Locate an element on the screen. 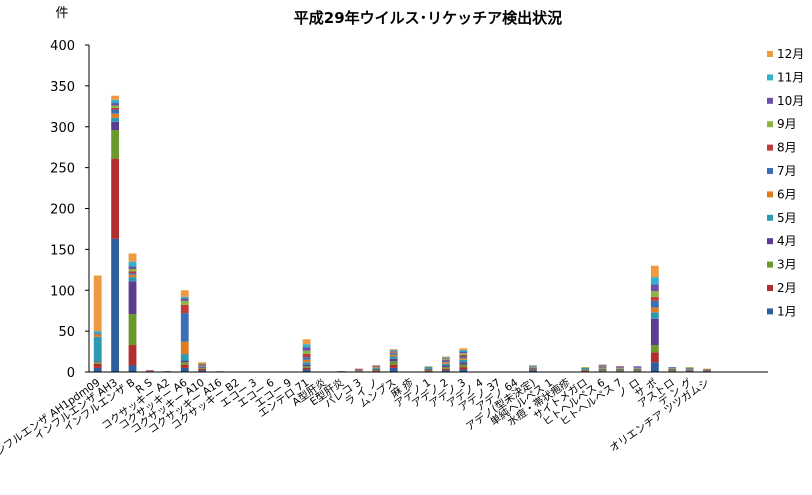 This screenshot has height=495, width=812. chart-title: 平成29年ウイルス･リケッチア検出状況 is located at coordinates (428, 18).